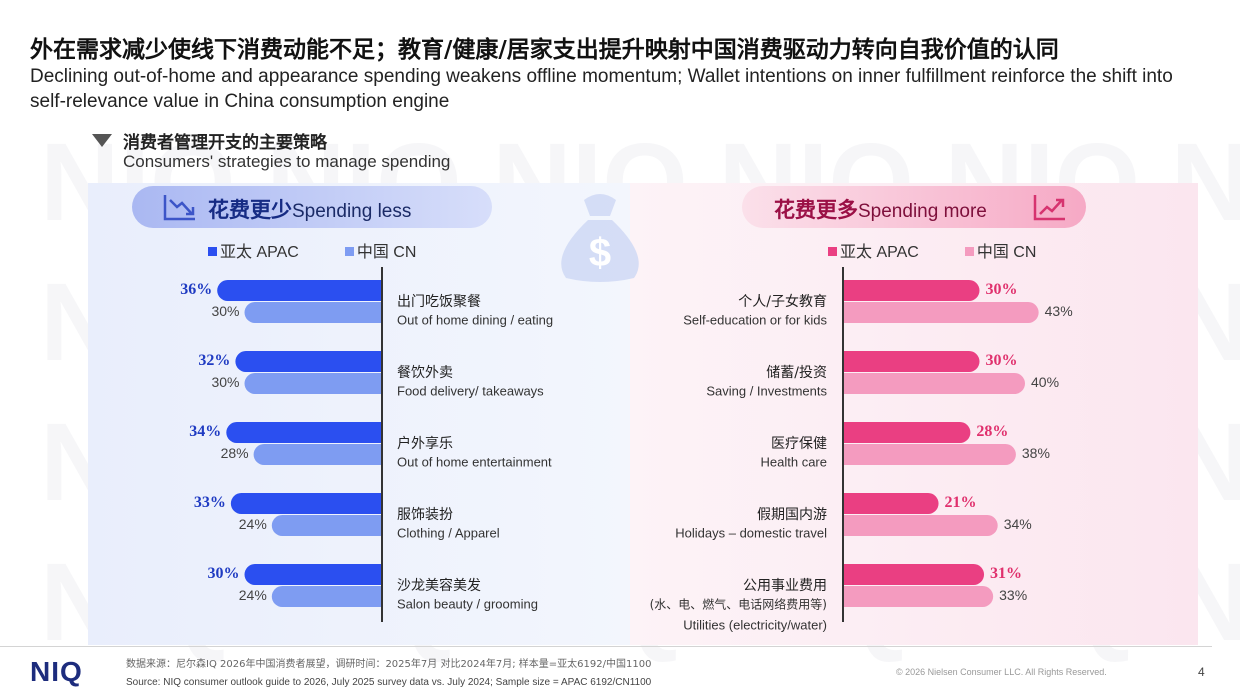 This screenshot has width=1240, height=697. What do you see at coordinates (425, 515) in the screenshot?
I see `category-label-zh: 服饰装扮` at bounding box center [425, 515].